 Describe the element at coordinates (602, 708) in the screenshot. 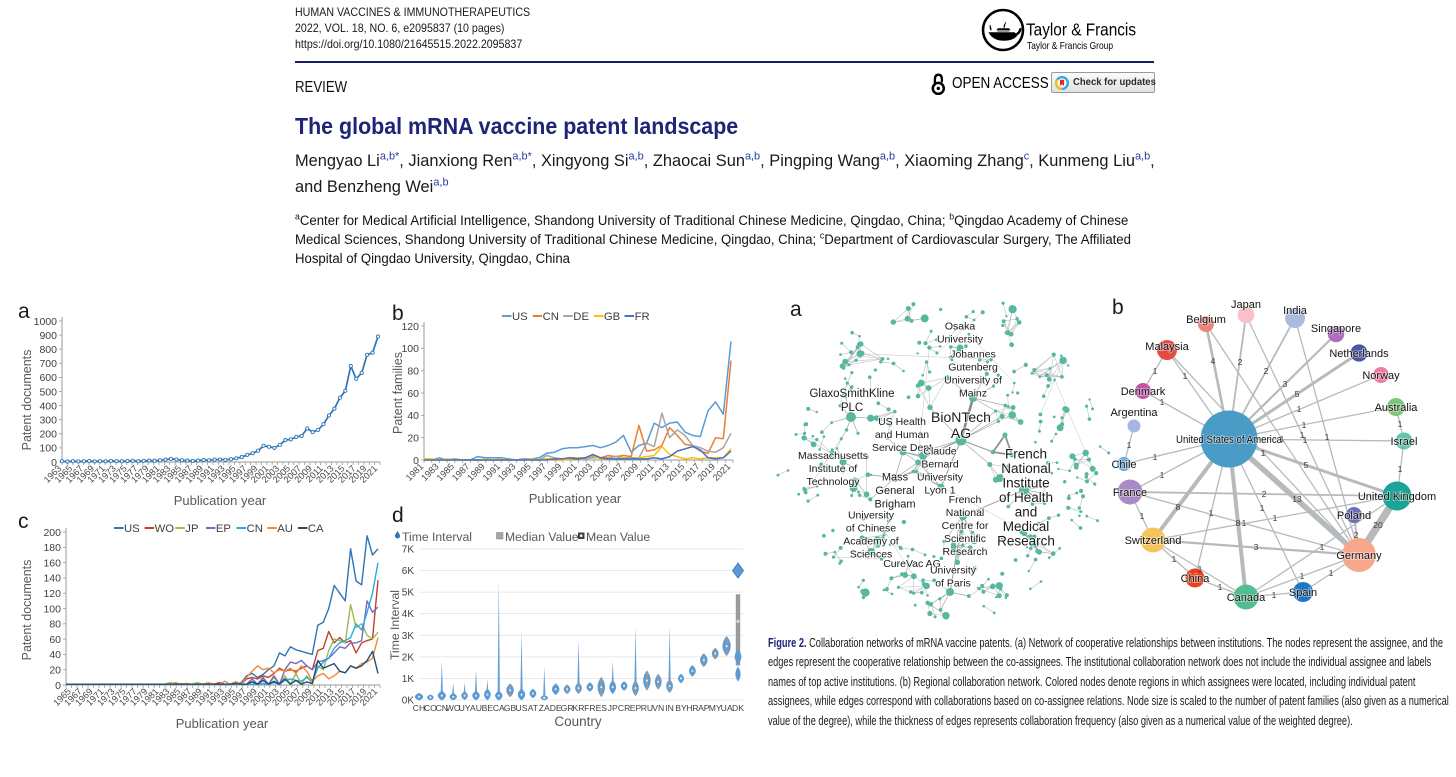

I see `svg-text: ES` at that location.